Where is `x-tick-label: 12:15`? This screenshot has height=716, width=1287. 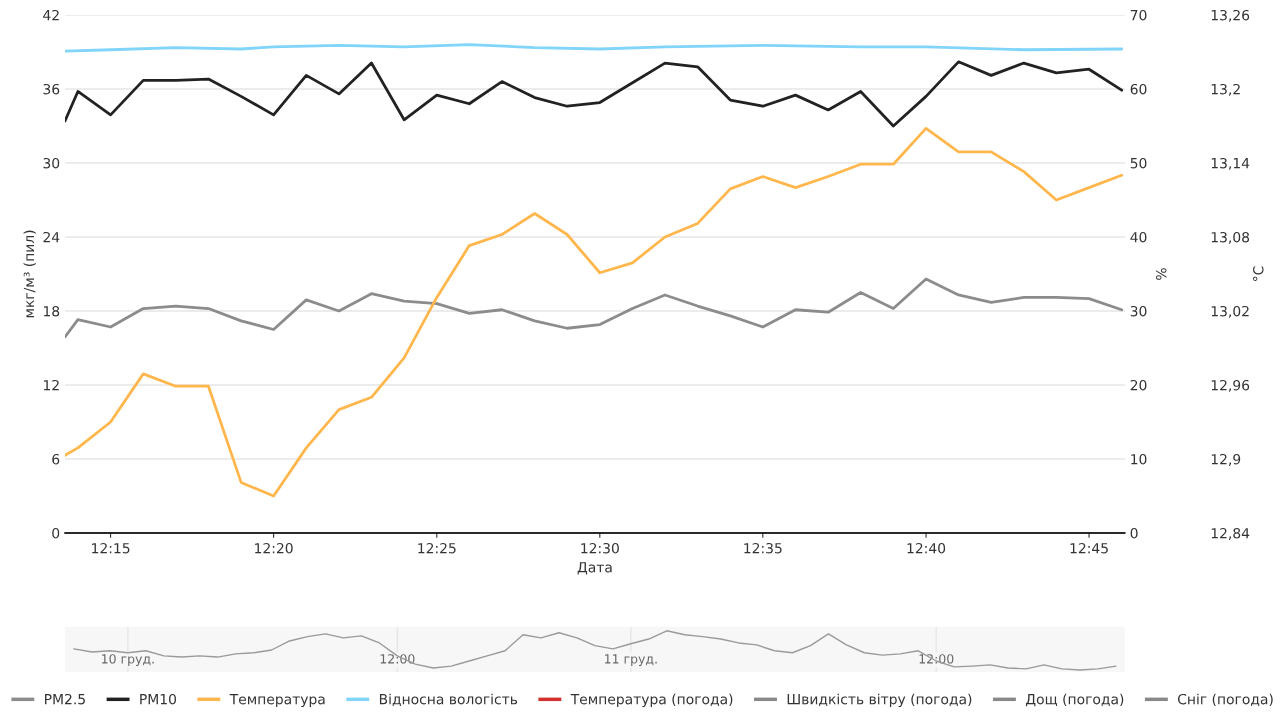
x-tick-label: 12:15 is located at coordinates (111, 548).